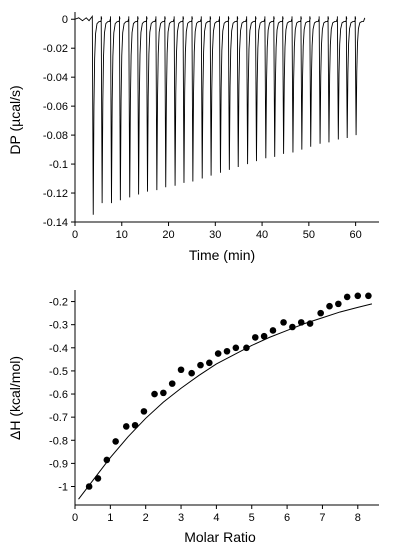  I want to click on isotherm-y-tick-label: -0.3, so click(58, 326).